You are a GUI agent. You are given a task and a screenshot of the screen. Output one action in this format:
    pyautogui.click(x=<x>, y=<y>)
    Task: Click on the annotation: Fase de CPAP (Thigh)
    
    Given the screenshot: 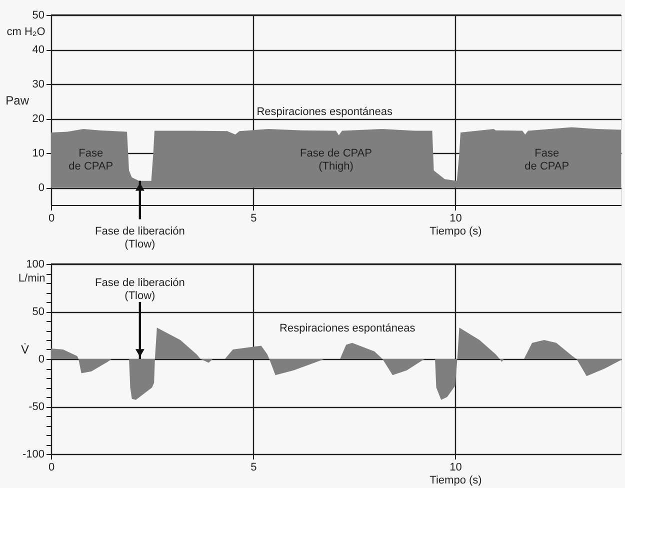 What is the action you would take?
    pyautogui.click(x=336, y=160)
    